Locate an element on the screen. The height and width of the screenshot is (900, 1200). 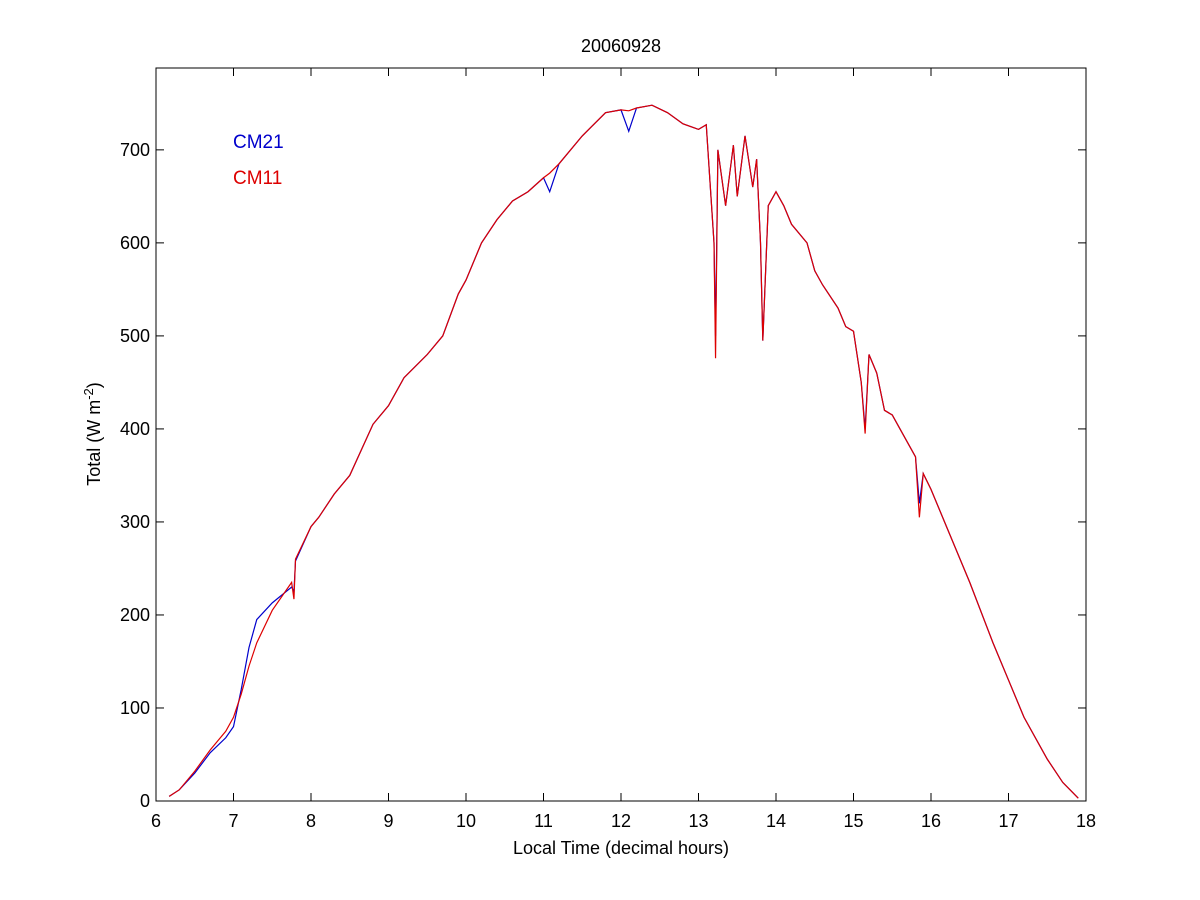
x-tick-label: 10 is located at coordinates (466, 821).